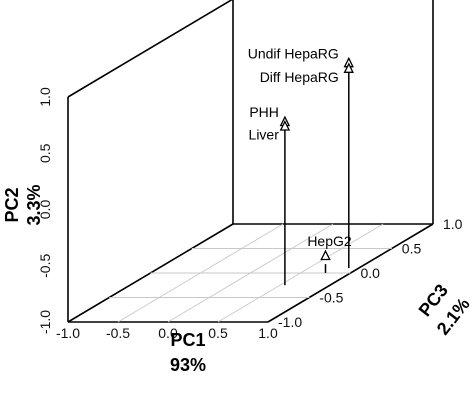  What do you see at coordinates (299, 77) in the screenshot?
I see `point-label: Diff HepaRG` at bounding box center [299, 77].